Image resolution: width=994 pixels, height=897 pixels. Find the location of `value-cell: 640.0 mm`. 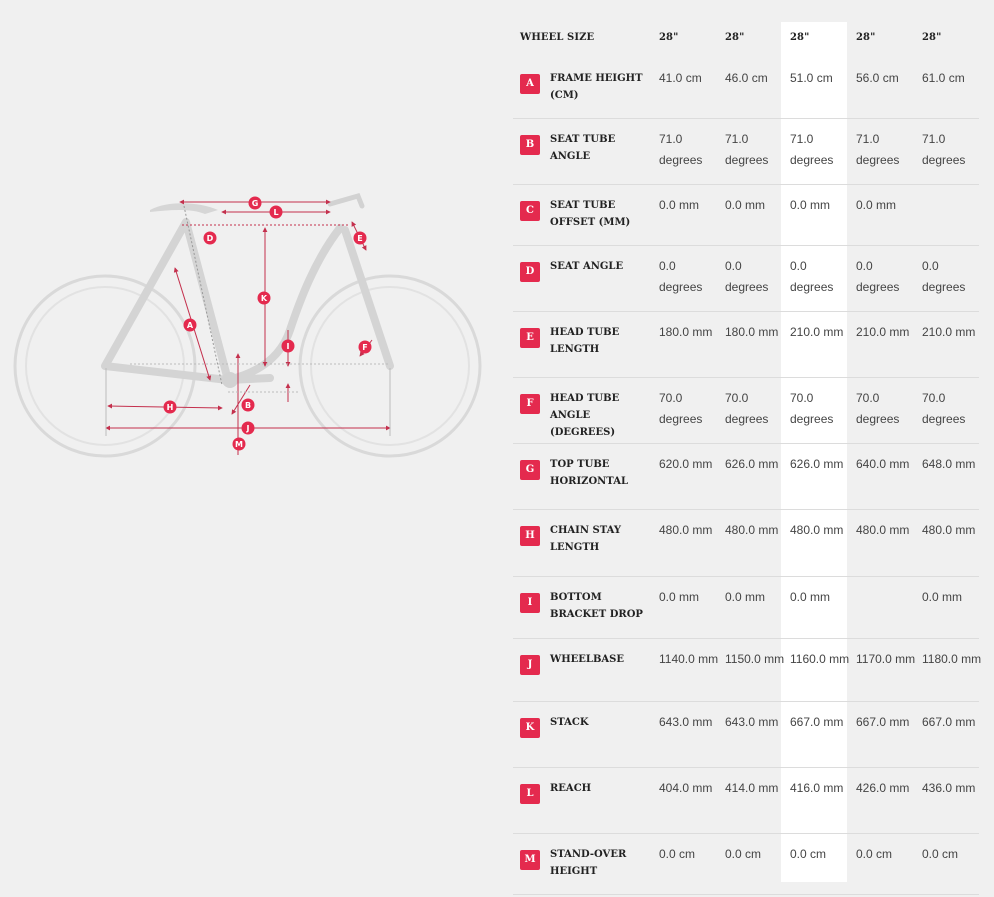

value-cell: 640.0 mm is located at coordinates (883, 464).